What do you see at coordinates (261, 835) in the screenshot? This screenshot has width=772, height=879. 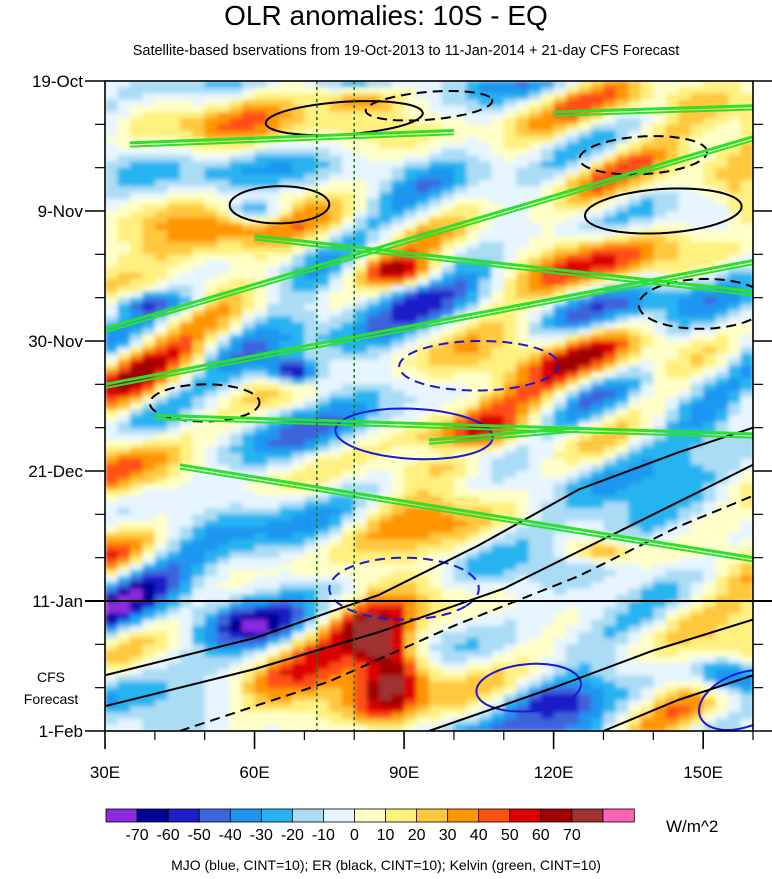 I see `colorbar-label: -30` at bounding box center [261, 835].